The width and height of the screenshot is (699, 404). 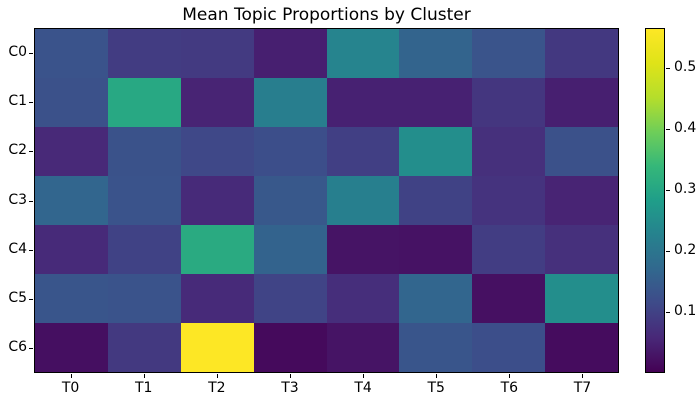 I want to click on x-axis-tick-label: T4, so click(x=363, y=388).